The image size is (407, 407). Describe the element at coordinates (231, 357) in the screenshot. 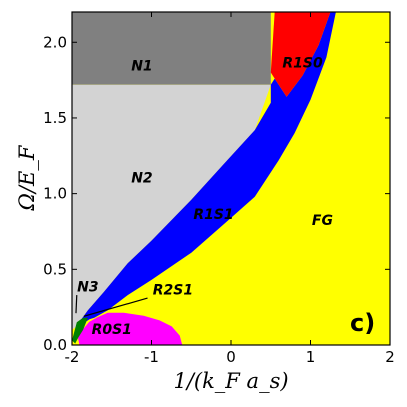

I see `x-tick-label: 0` at that location.